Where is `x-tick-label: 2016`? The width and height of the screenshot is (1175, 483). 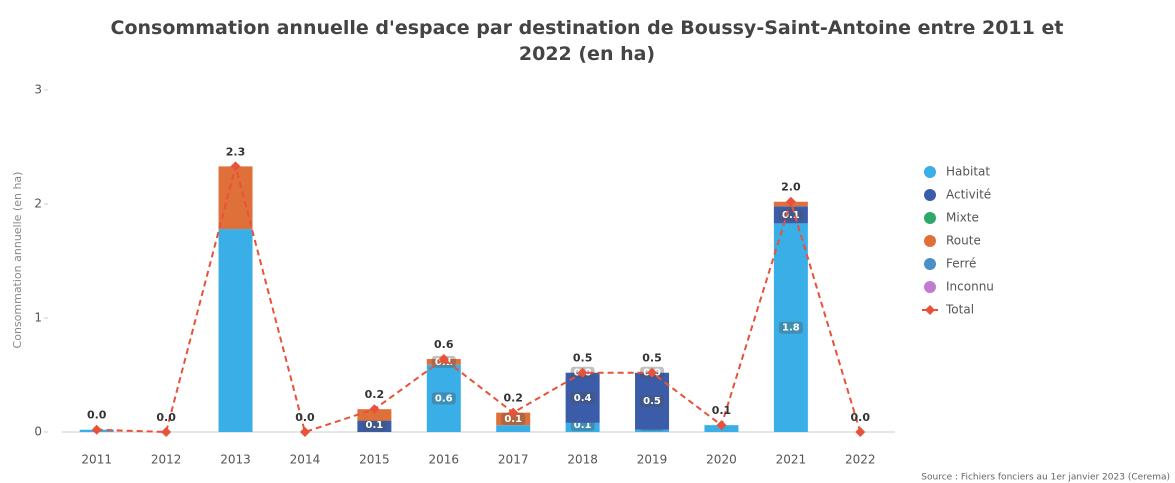
x-tick-label: 2016 is located at coordinates (444, 460).